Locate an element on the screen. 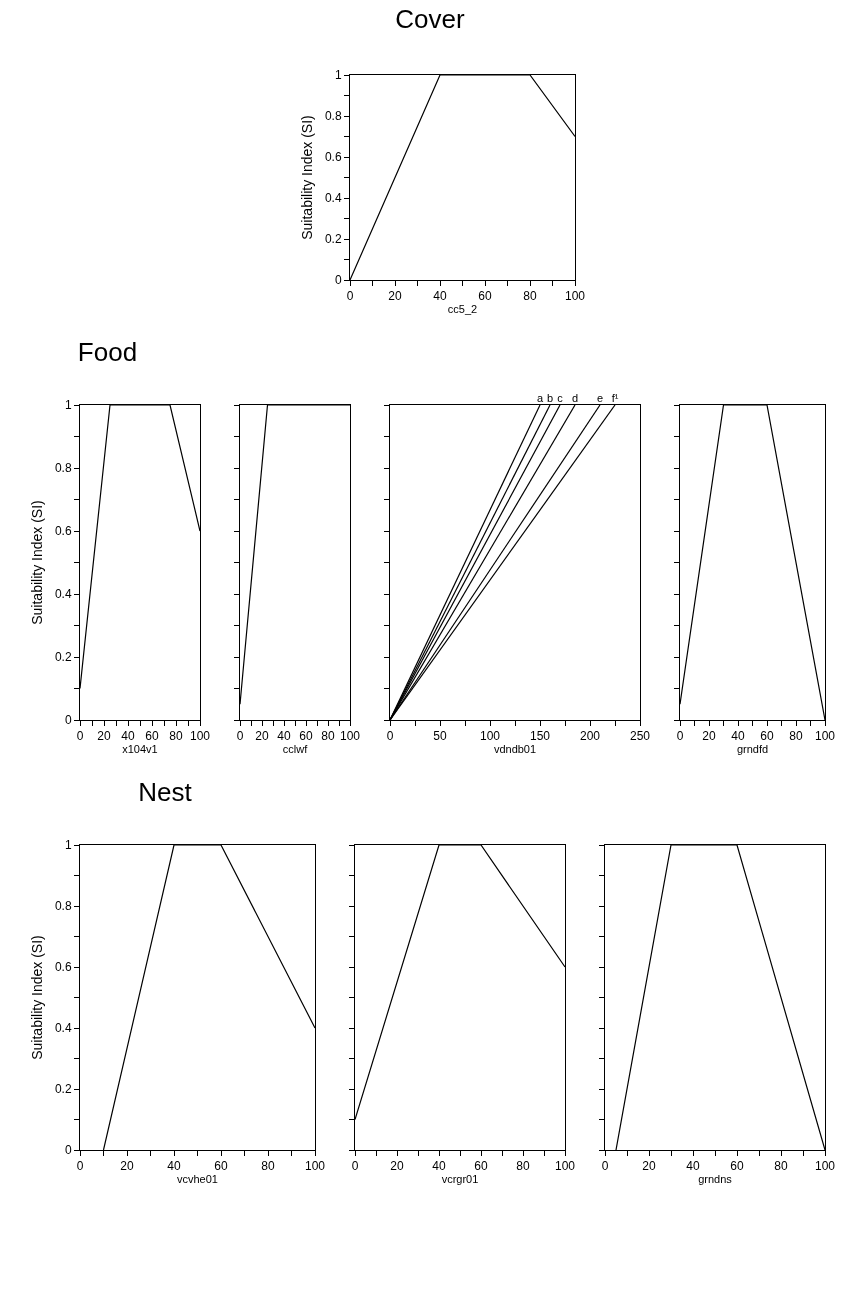 This screenshot has height=1300, width=843. x-axis-title: cc5_2 is located at coordinates (462, 308).